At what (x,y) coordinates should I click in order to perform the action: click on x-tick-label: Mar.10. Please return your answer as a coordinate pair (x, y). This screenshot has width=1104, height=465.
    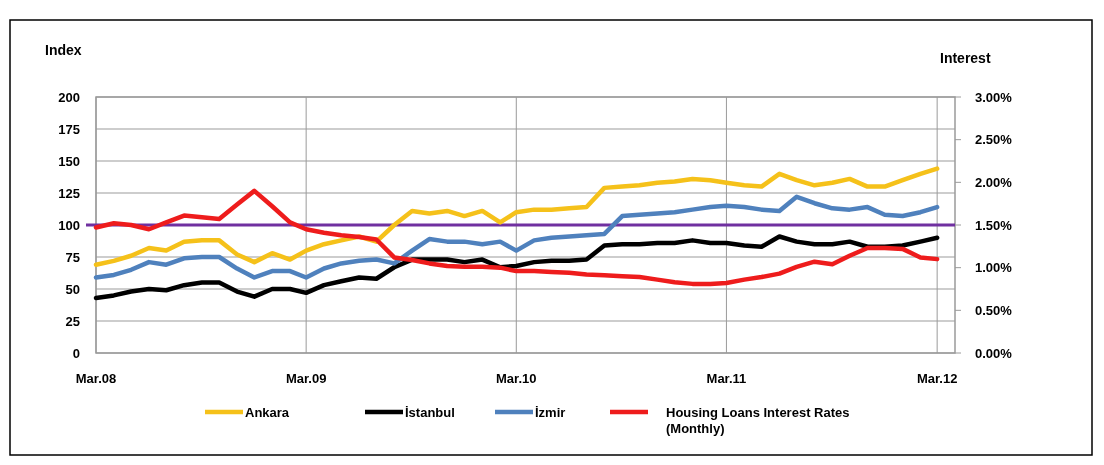
    Looking at the image, I should click on (516, 378).